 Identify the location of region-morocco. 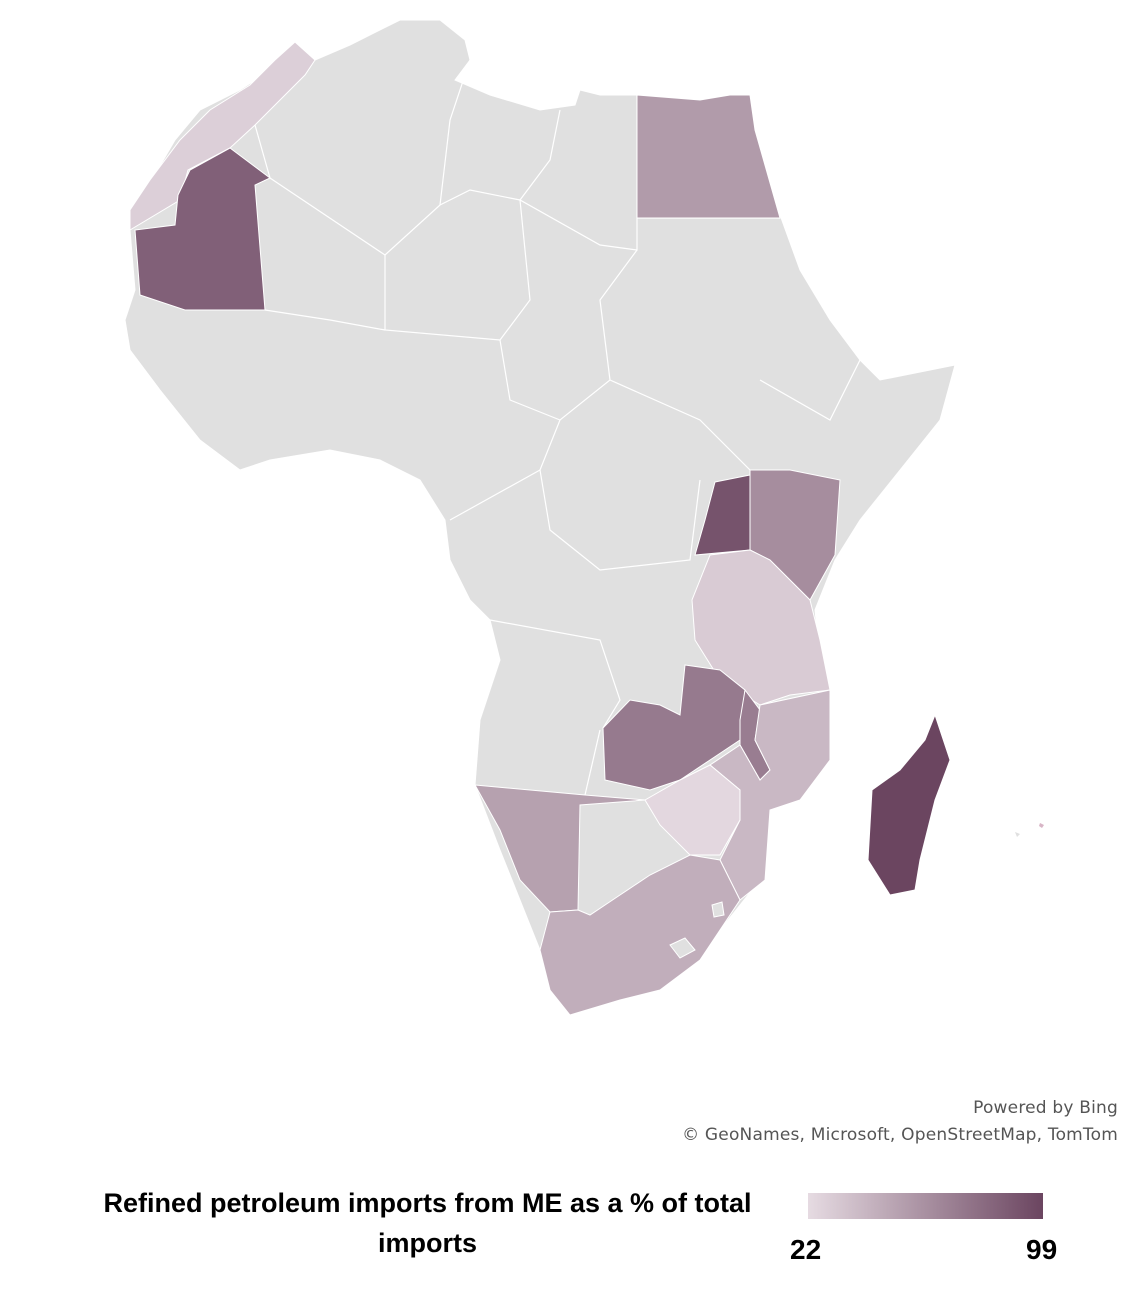
(222, 136).